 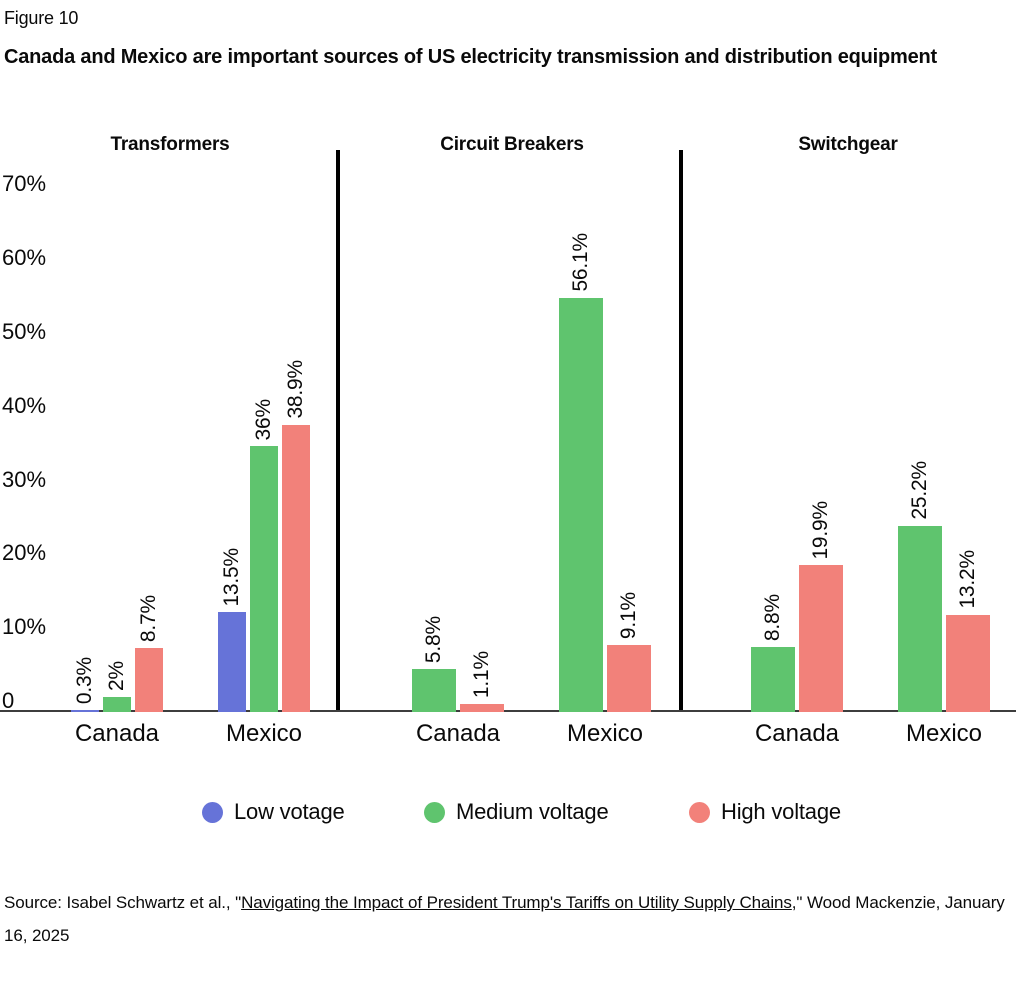 What do you see at coordinates (264, 733) in the screenshot?
I see `category-label-transformers-mexico: Mexico` at bounding box center [264, 733].